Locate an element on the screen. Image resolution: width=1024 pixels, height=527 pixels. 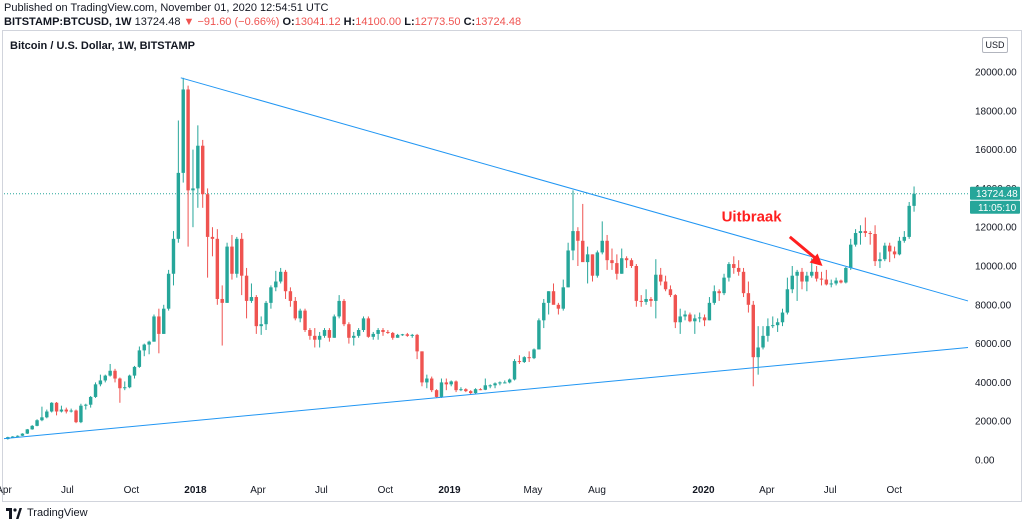
y-tick-label: 20000.00 is located at coordinates (996, 73).